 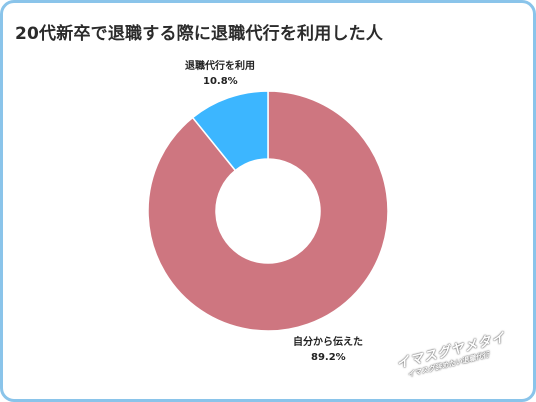 What do you see at coordinates (199, 34) in the screenshot?
I see `chart-title: 20代新卒で退職する際に退職代行を利用した人` at bounding box center [199, 34].